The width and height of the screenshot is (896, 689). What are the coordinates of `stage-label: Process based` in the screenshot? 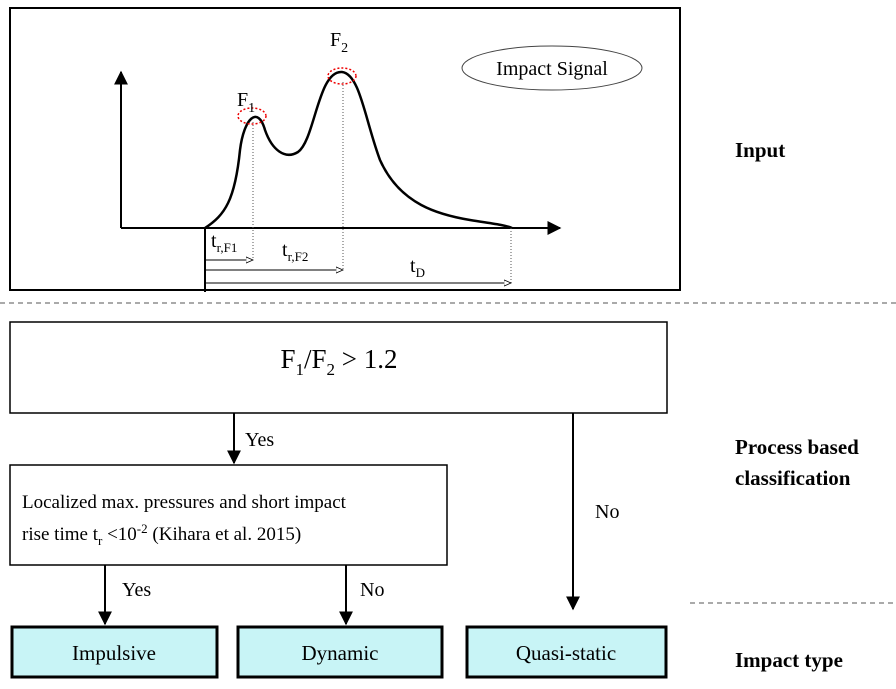 It's located at (797, 447).